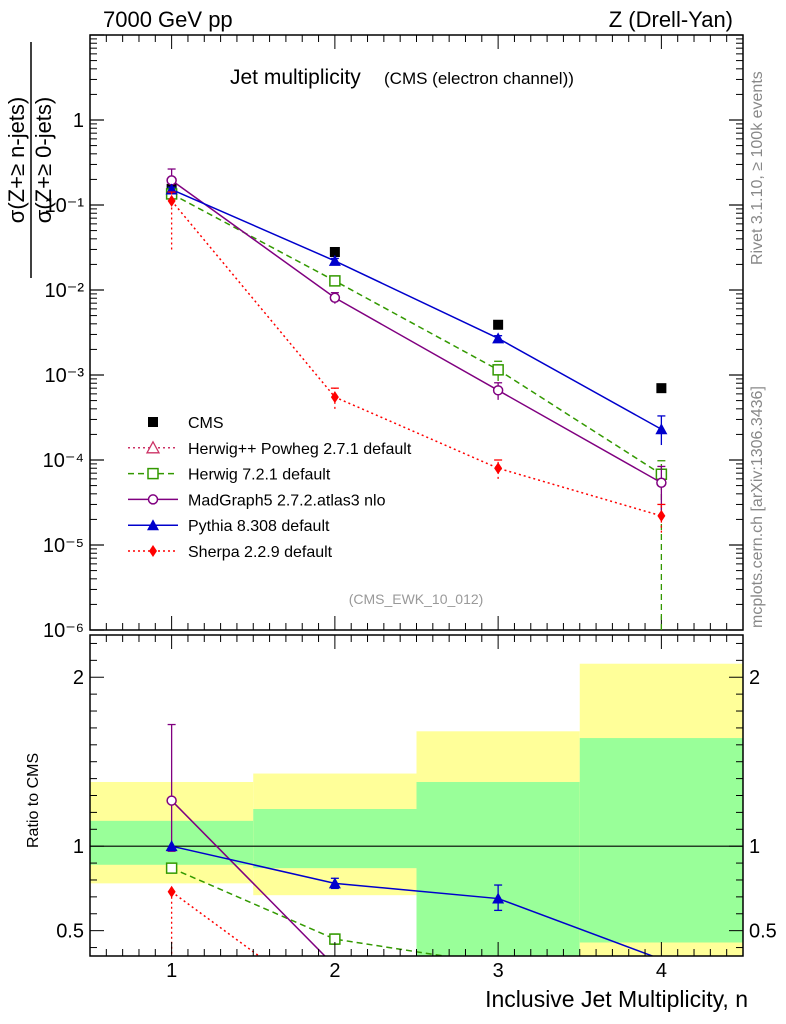 The image size is (786, 1024). I want to click on rivet-label: Rivet 3.1.10, ≥ 100k events, so click(757, 168).